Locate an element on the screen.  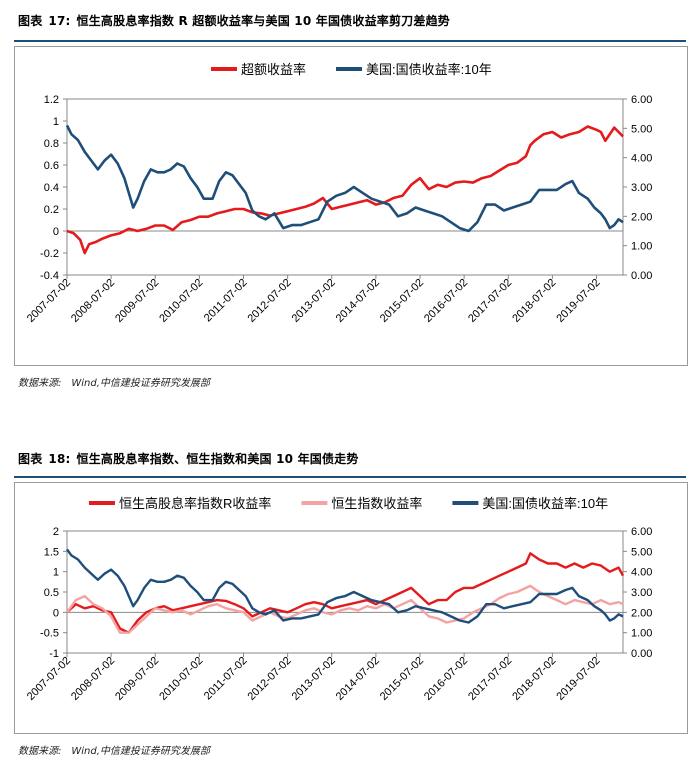
figure-18-title-text: 恒生高股息率指数、恒生指数和美国 10 年国债走势 is located at coordinates (217, 459).